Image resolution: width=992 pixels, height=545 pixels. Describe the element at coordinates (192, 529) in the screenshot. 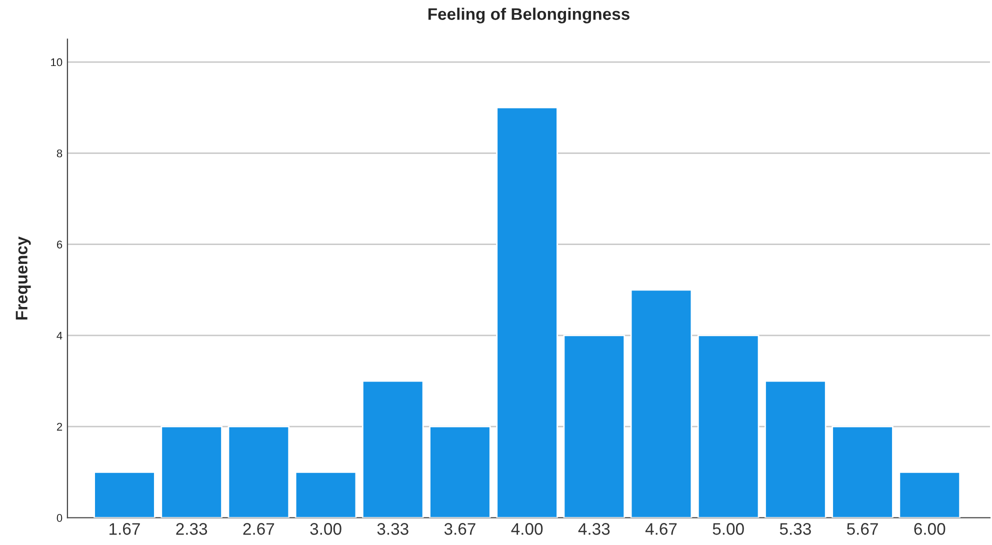

I see `x-tick-label: 2.33` at that location.